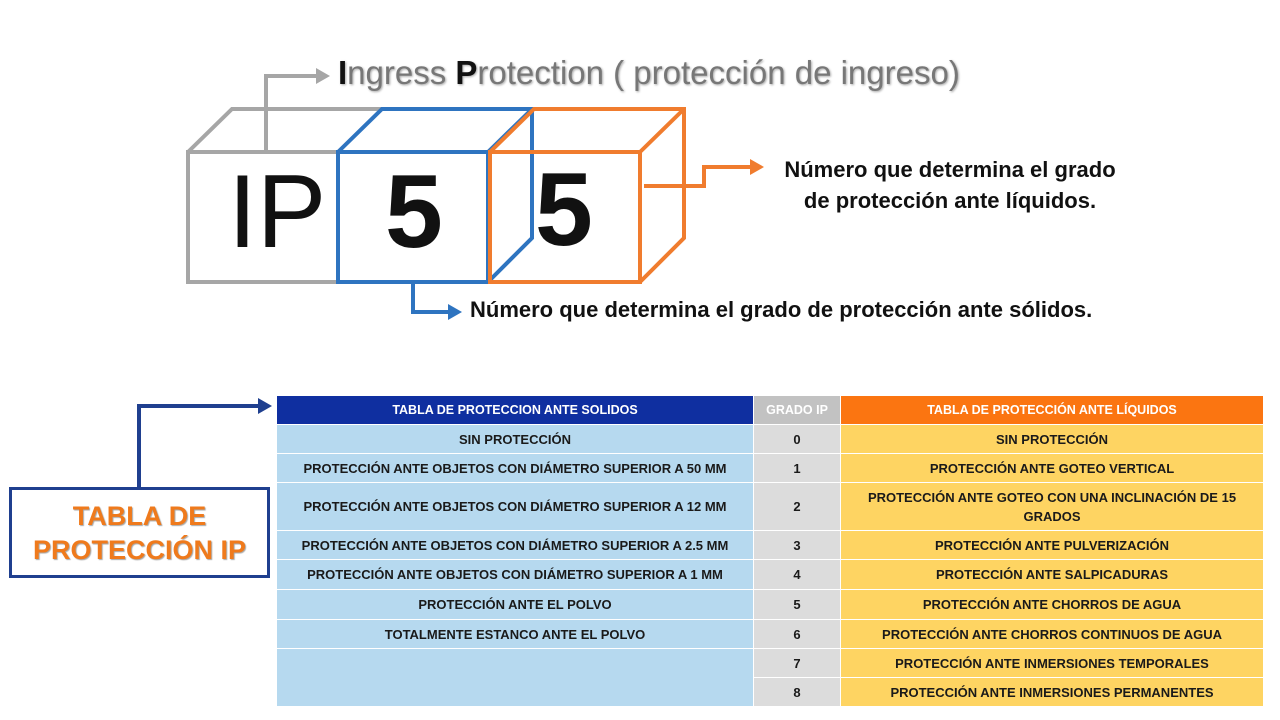 This screenshot has height=720, width=1280. I want to click on title-letter-p: P, so click(466, 72).